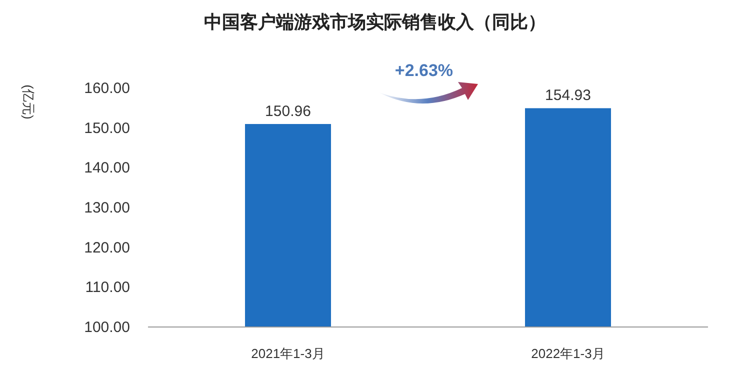 This screenshot has height=372, width=750. What do you see at coordinates (288, 111) in the screenshot?
I see `data-label: 150.96` at bounding box center [288, 111].